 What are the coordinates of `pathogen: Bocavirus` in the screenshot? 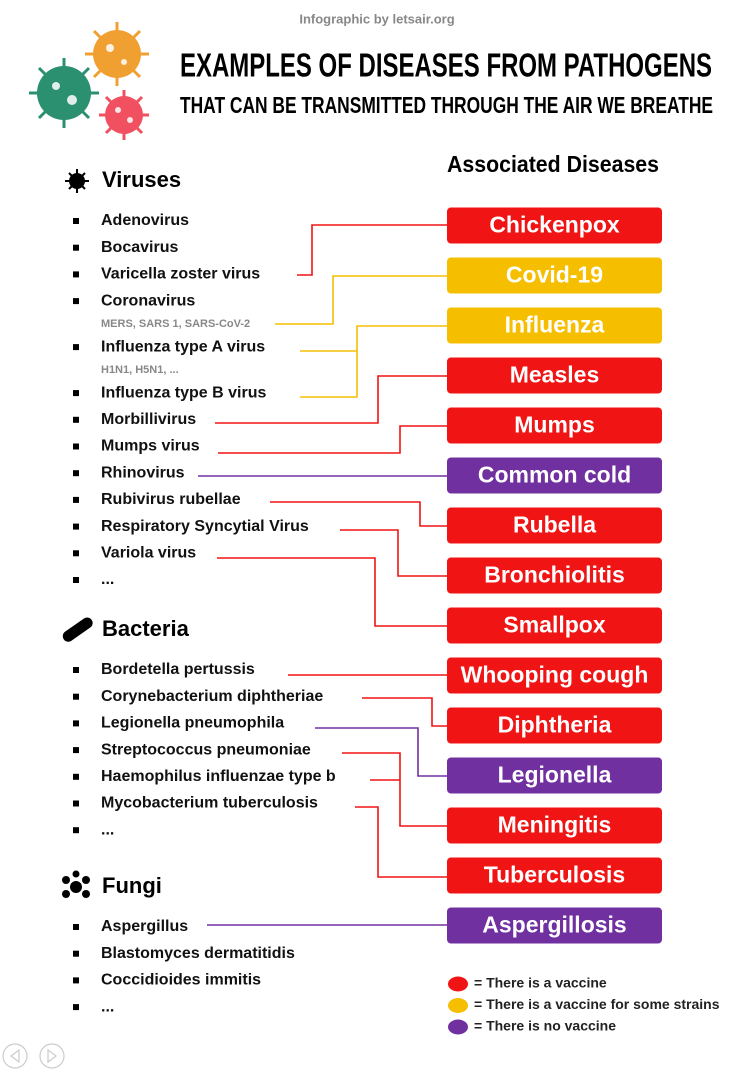 It's located at (139, 247).